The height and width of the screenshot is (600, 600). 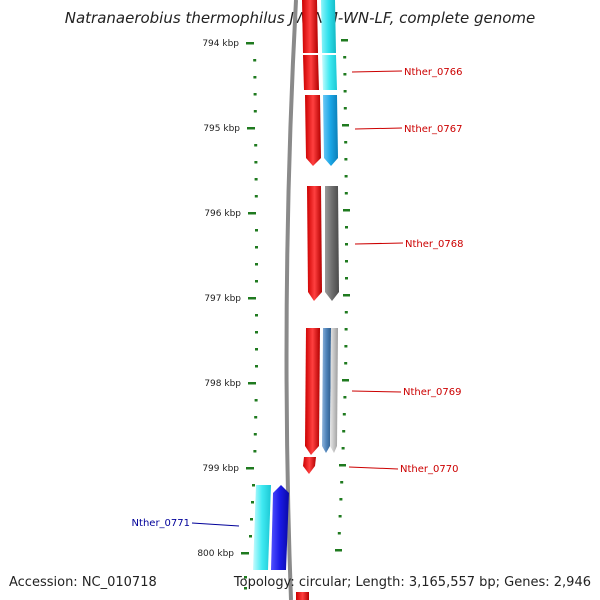 What do you see at coordinates (222, 299) in the screenshot?
I see `scale-tick-label: 797 kbp` at bounding box center [222, 299].